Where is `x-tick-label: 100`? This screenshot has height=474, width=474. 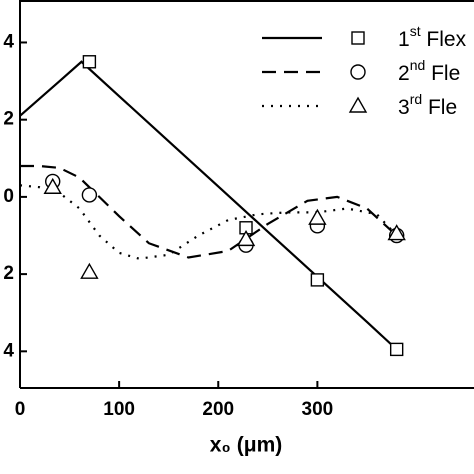
x-tick-label: 100 is located at coordinates (119, 409).